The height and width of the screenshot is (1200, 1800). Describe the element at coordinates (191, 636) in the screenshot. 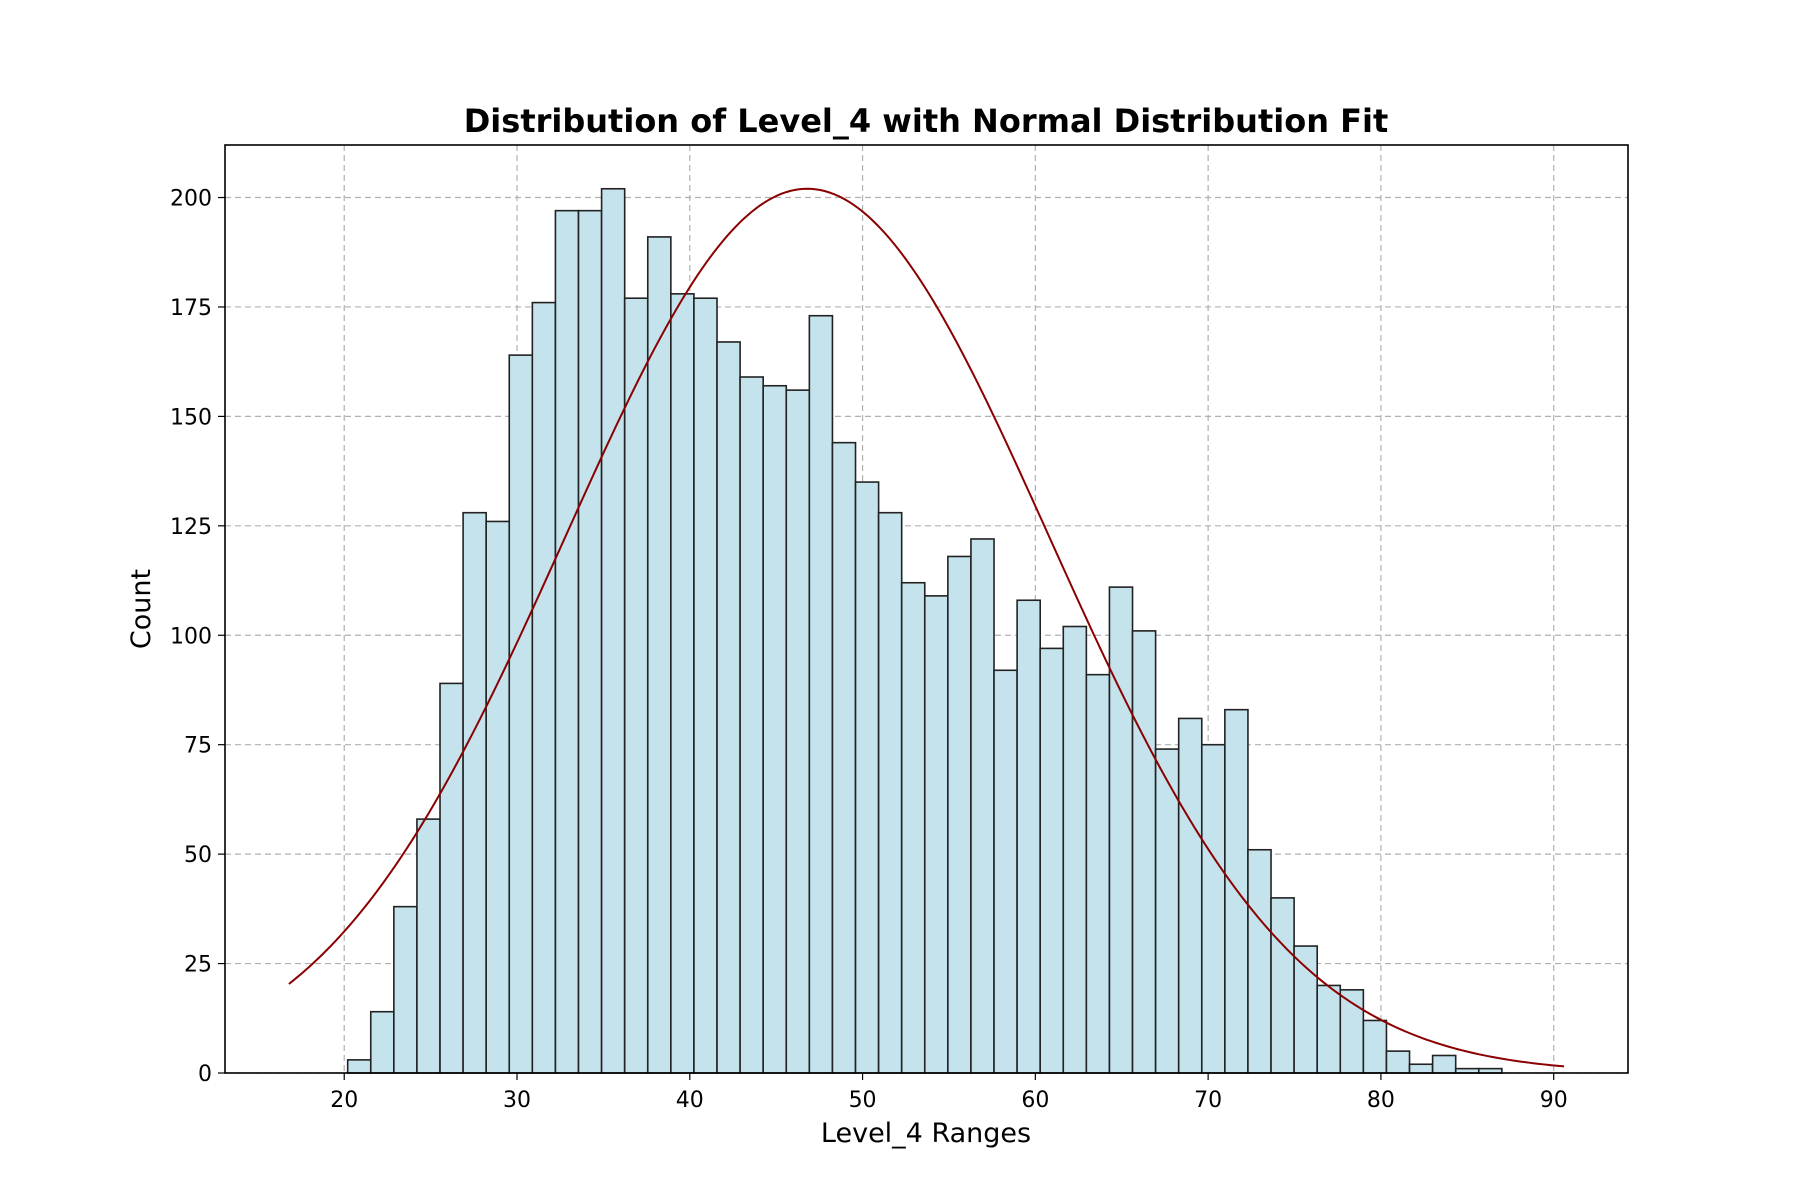

I see `y-tick-label: 100` at that location.